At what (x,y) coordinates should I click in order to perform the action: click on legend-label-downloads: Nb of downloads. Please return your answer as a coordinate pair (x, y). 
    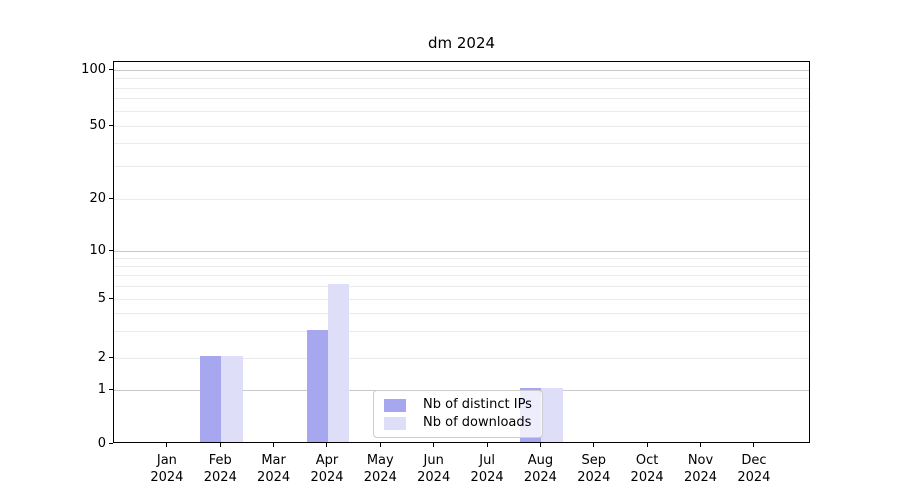
    Looking at the image, I should click on (477, 422).